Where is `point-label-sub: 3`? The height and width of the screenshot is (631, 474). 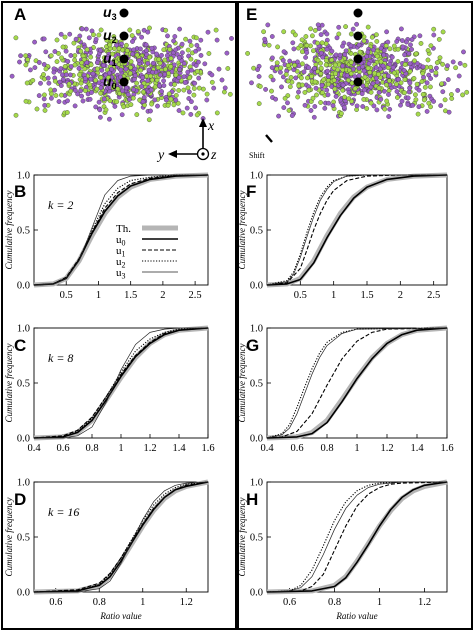
point-label-sub: 3 is located at coordinates (114, 17).